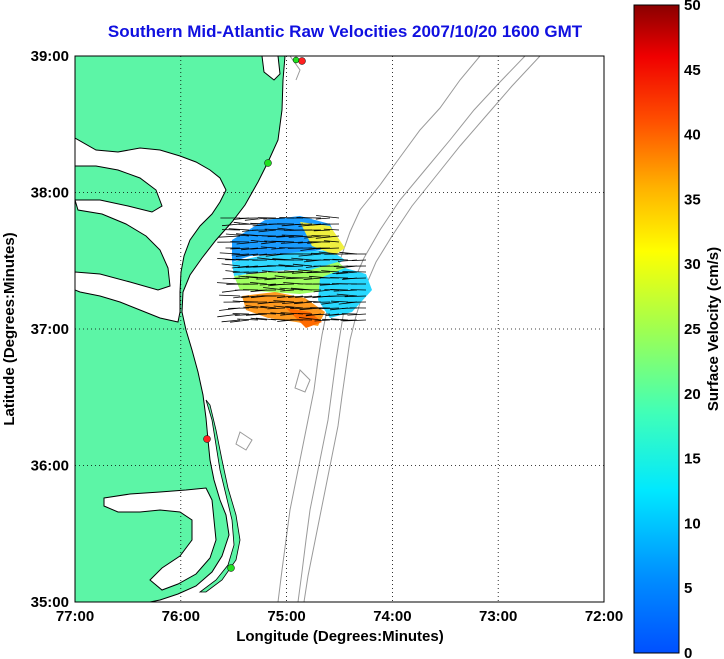  What do you see at coordinates (656, 329) in the screenshot?
I see `colorbar` at bounding box center [656, 329].